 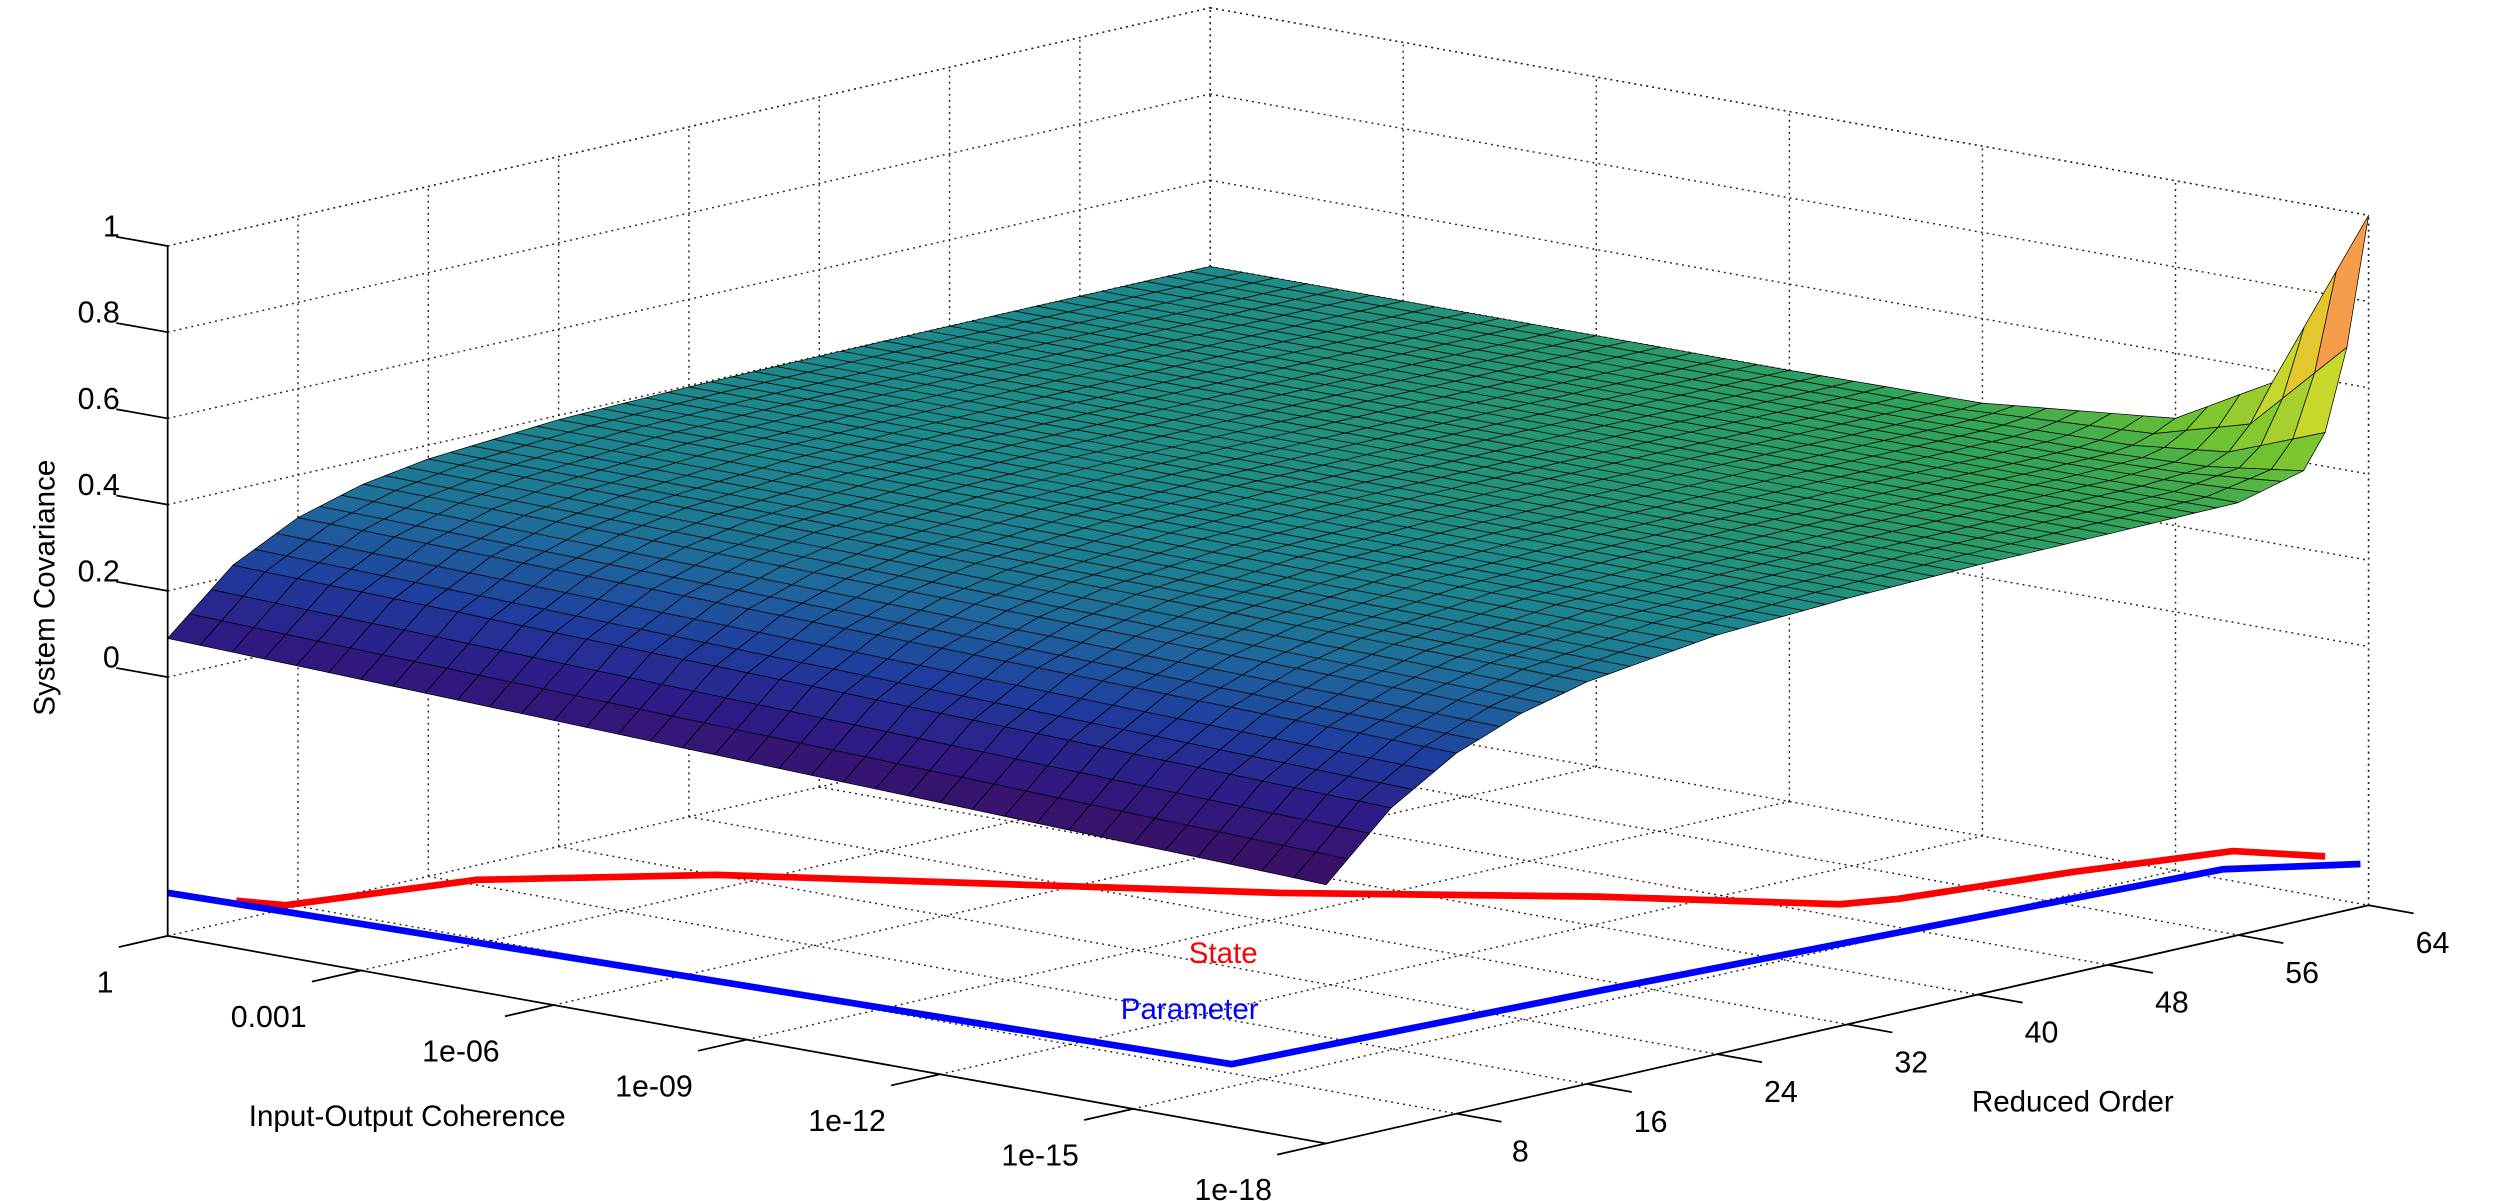 I want to click on series-label-parameter: Parameter, so click(x=1190, y=1009).